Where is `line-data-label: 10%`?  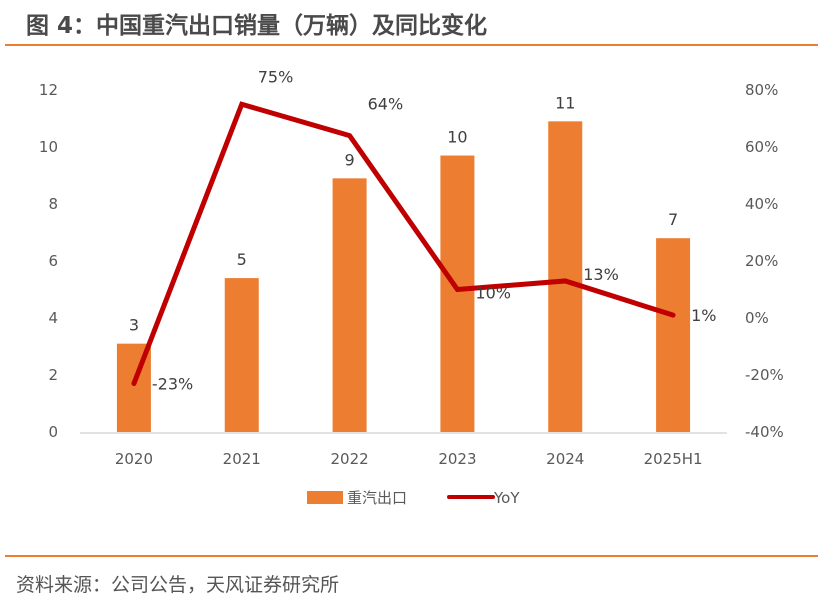
line-data-label: 10% is located at coordinates (493, 293).